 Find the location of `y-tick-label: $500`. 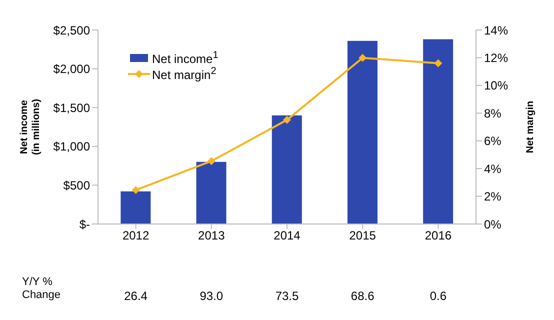

y-tick-label: $500 is located at coordinates (76, 185).